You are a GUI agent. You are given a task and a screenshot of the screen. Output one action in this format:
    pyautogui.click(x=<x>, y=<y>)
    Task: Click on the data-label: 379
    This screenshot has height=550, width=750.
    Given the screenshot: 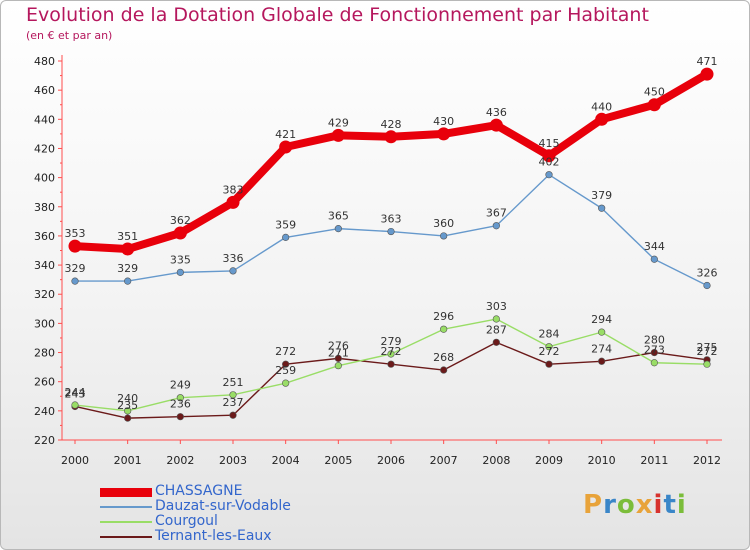 What is the action you would take?
    pyautogui.click(x=601, y=195)
    